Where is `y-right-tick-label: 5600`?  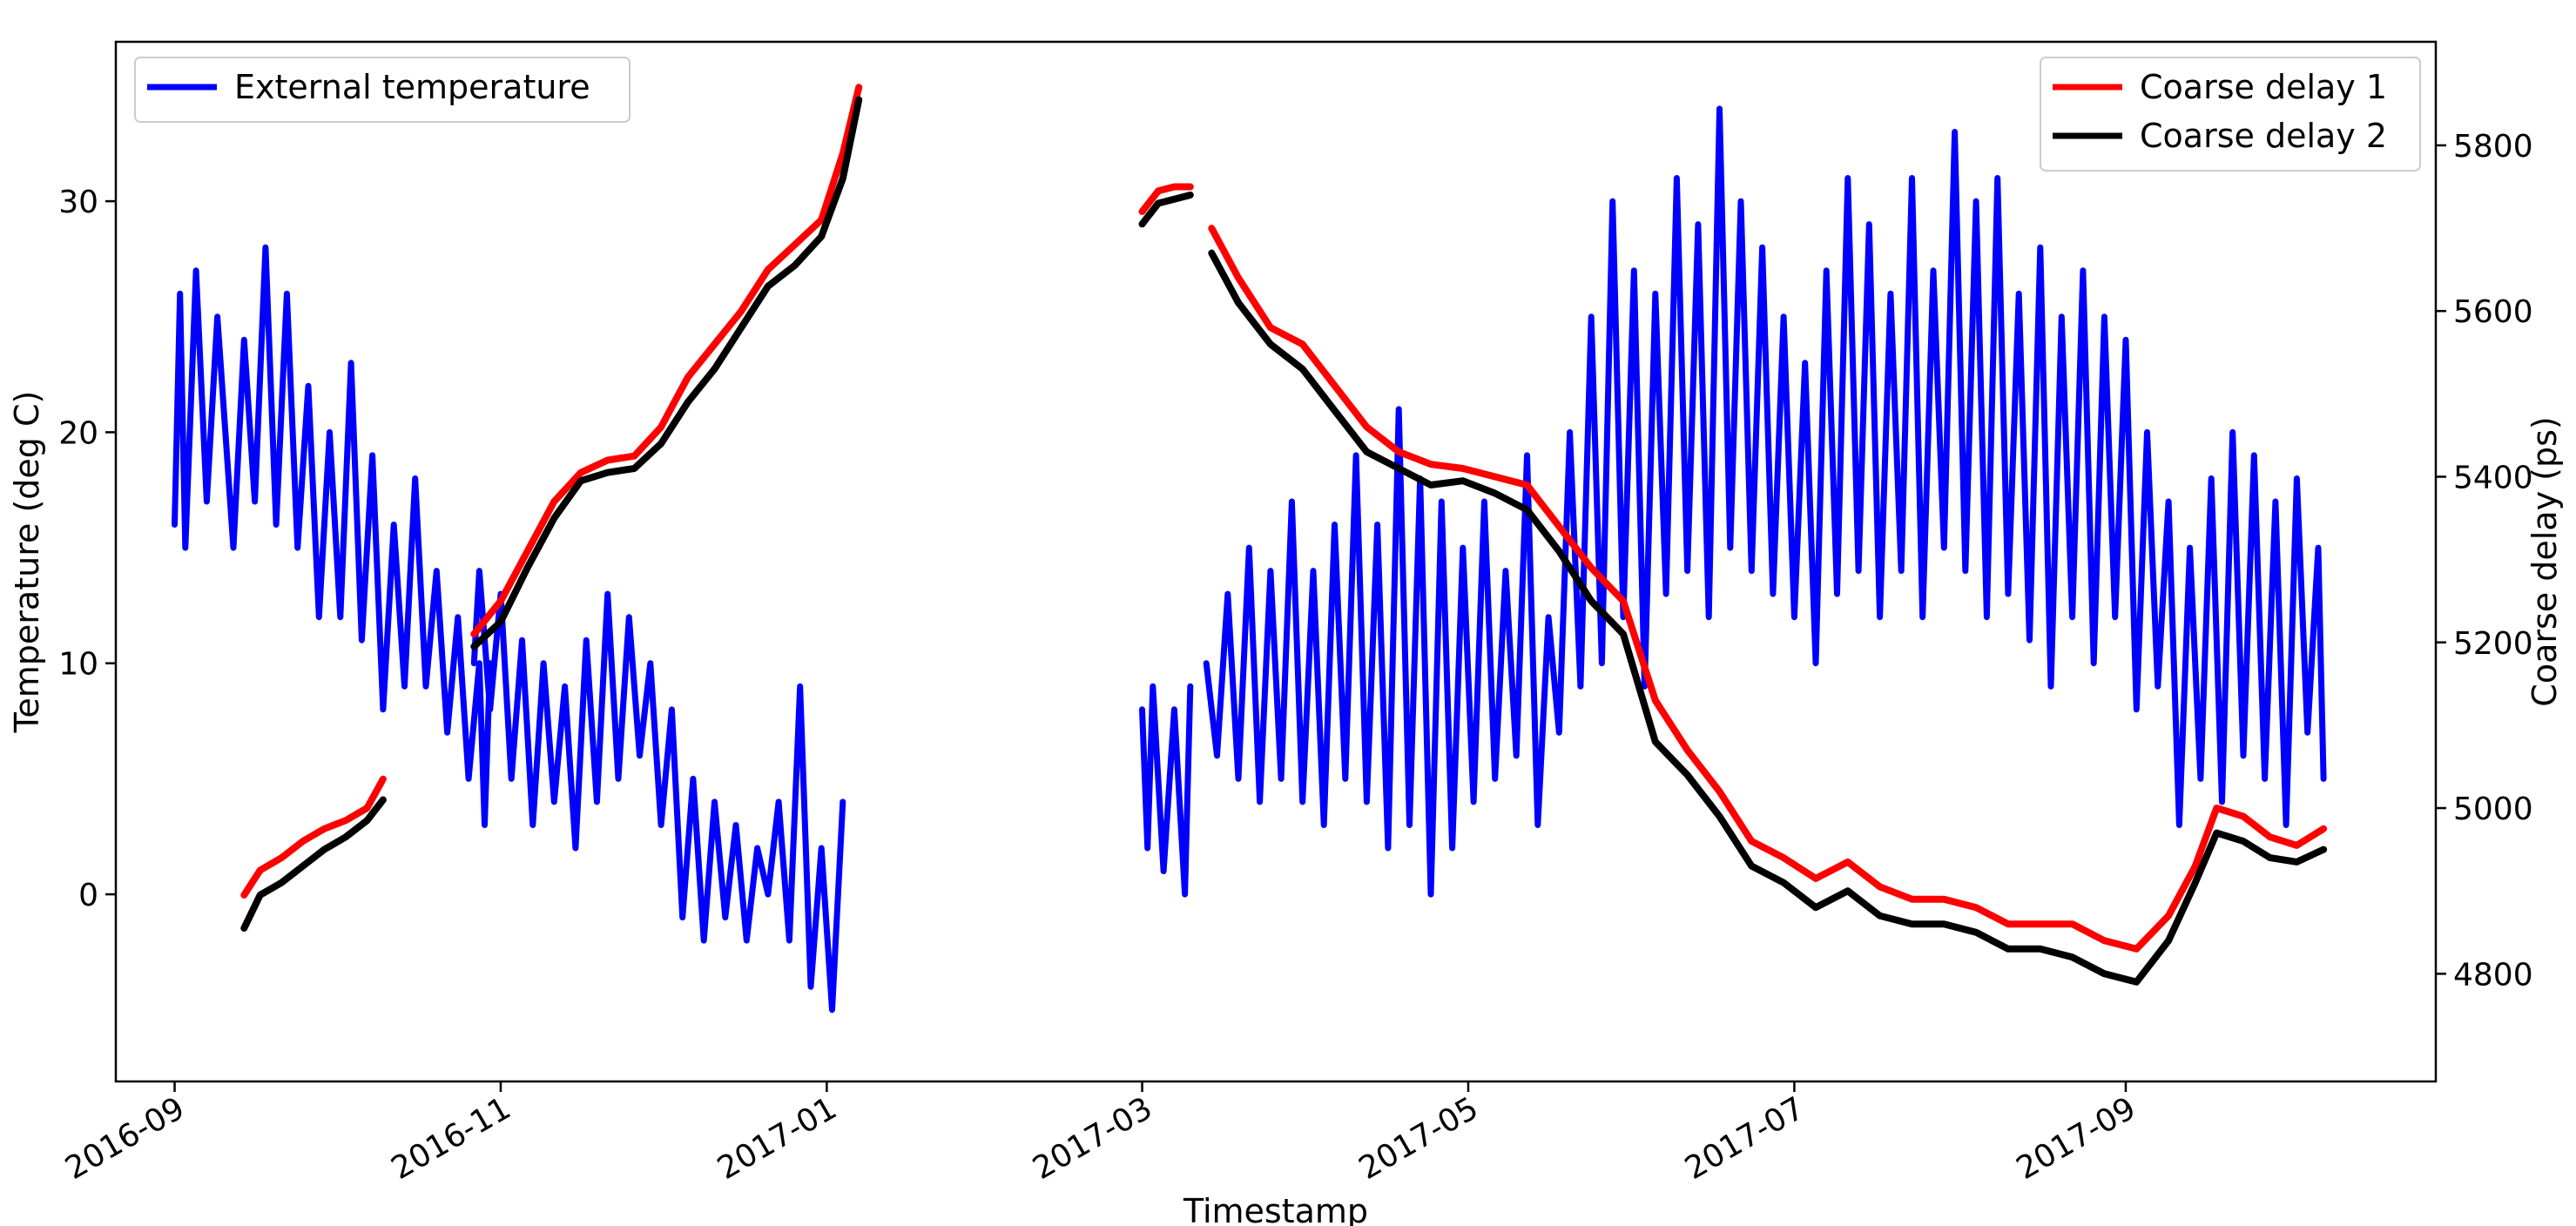
y-right-tick-label: 5600 is located at coordinates (2493, 312).